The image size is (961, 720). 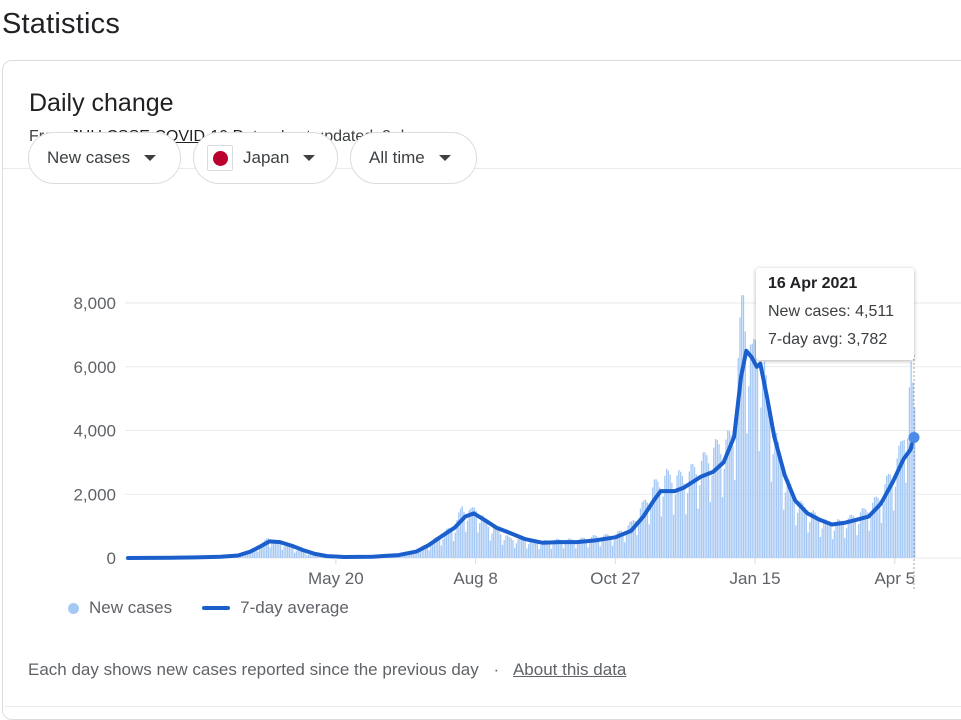 What do you see at coordinates (475, 578) in the screenshot?
I see `x-tick-label: Aug 8` at bounding box center [475, 578].